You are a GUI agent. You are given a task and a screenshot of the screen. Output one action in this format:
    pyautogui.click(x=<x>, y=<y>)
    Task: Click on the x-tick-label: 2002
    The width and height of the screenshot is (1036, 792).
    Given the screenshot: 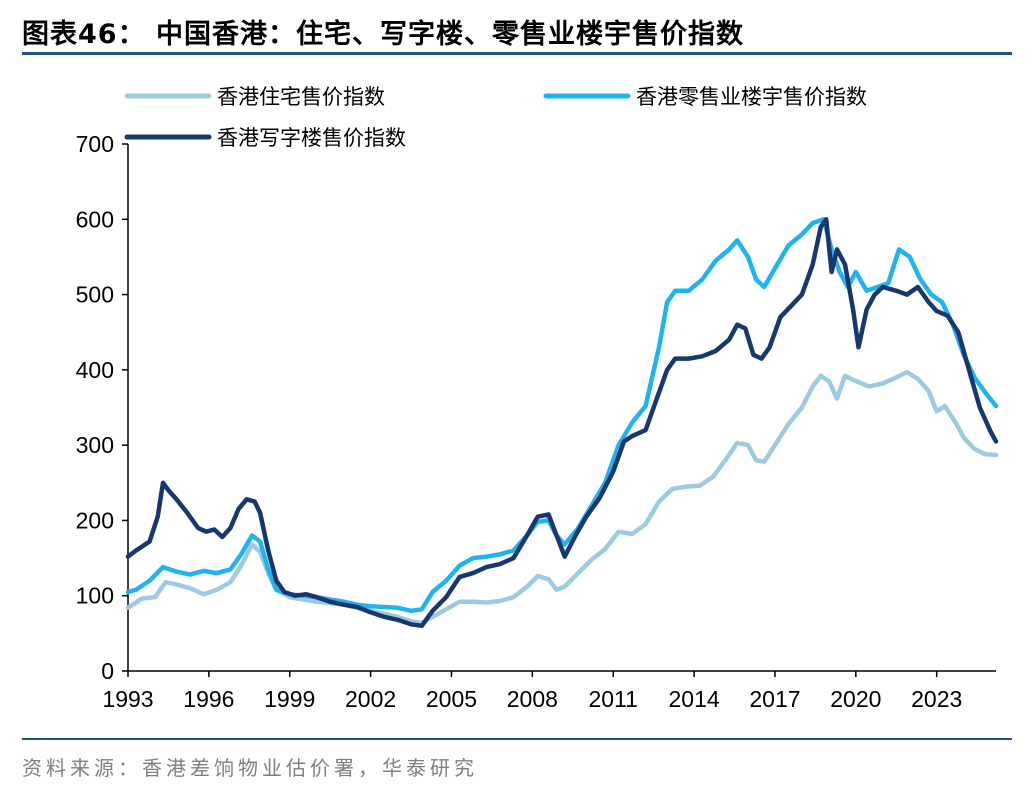 What is the action you would take?
    pyautogui.click(x=370, y=699)
    